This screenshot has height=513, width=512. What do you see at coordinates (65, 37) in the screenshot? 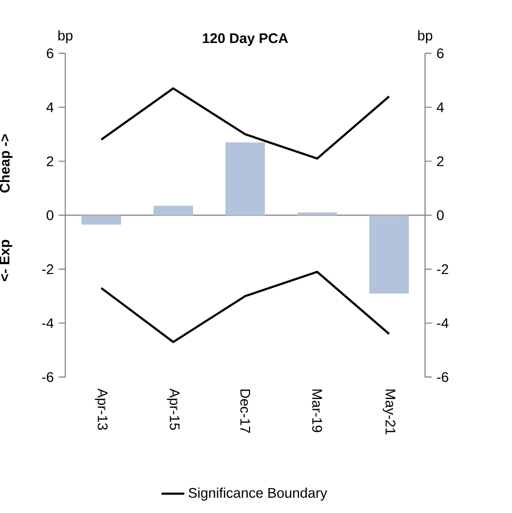
I see `y-axis-title: bp` at bounding box center [65, 37].